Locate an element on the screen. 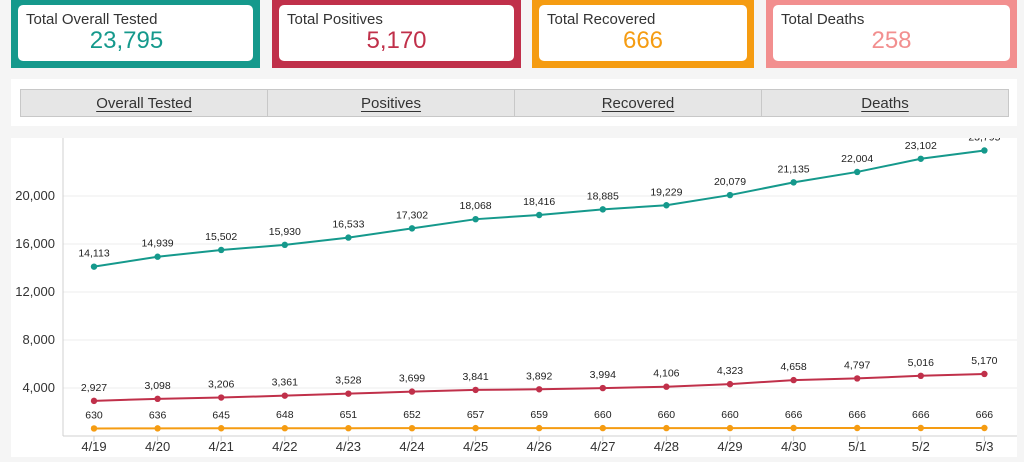 This screenshot has width=1024, height=462. data-label-tested: 23,102 is located at coordinates (921, 146).